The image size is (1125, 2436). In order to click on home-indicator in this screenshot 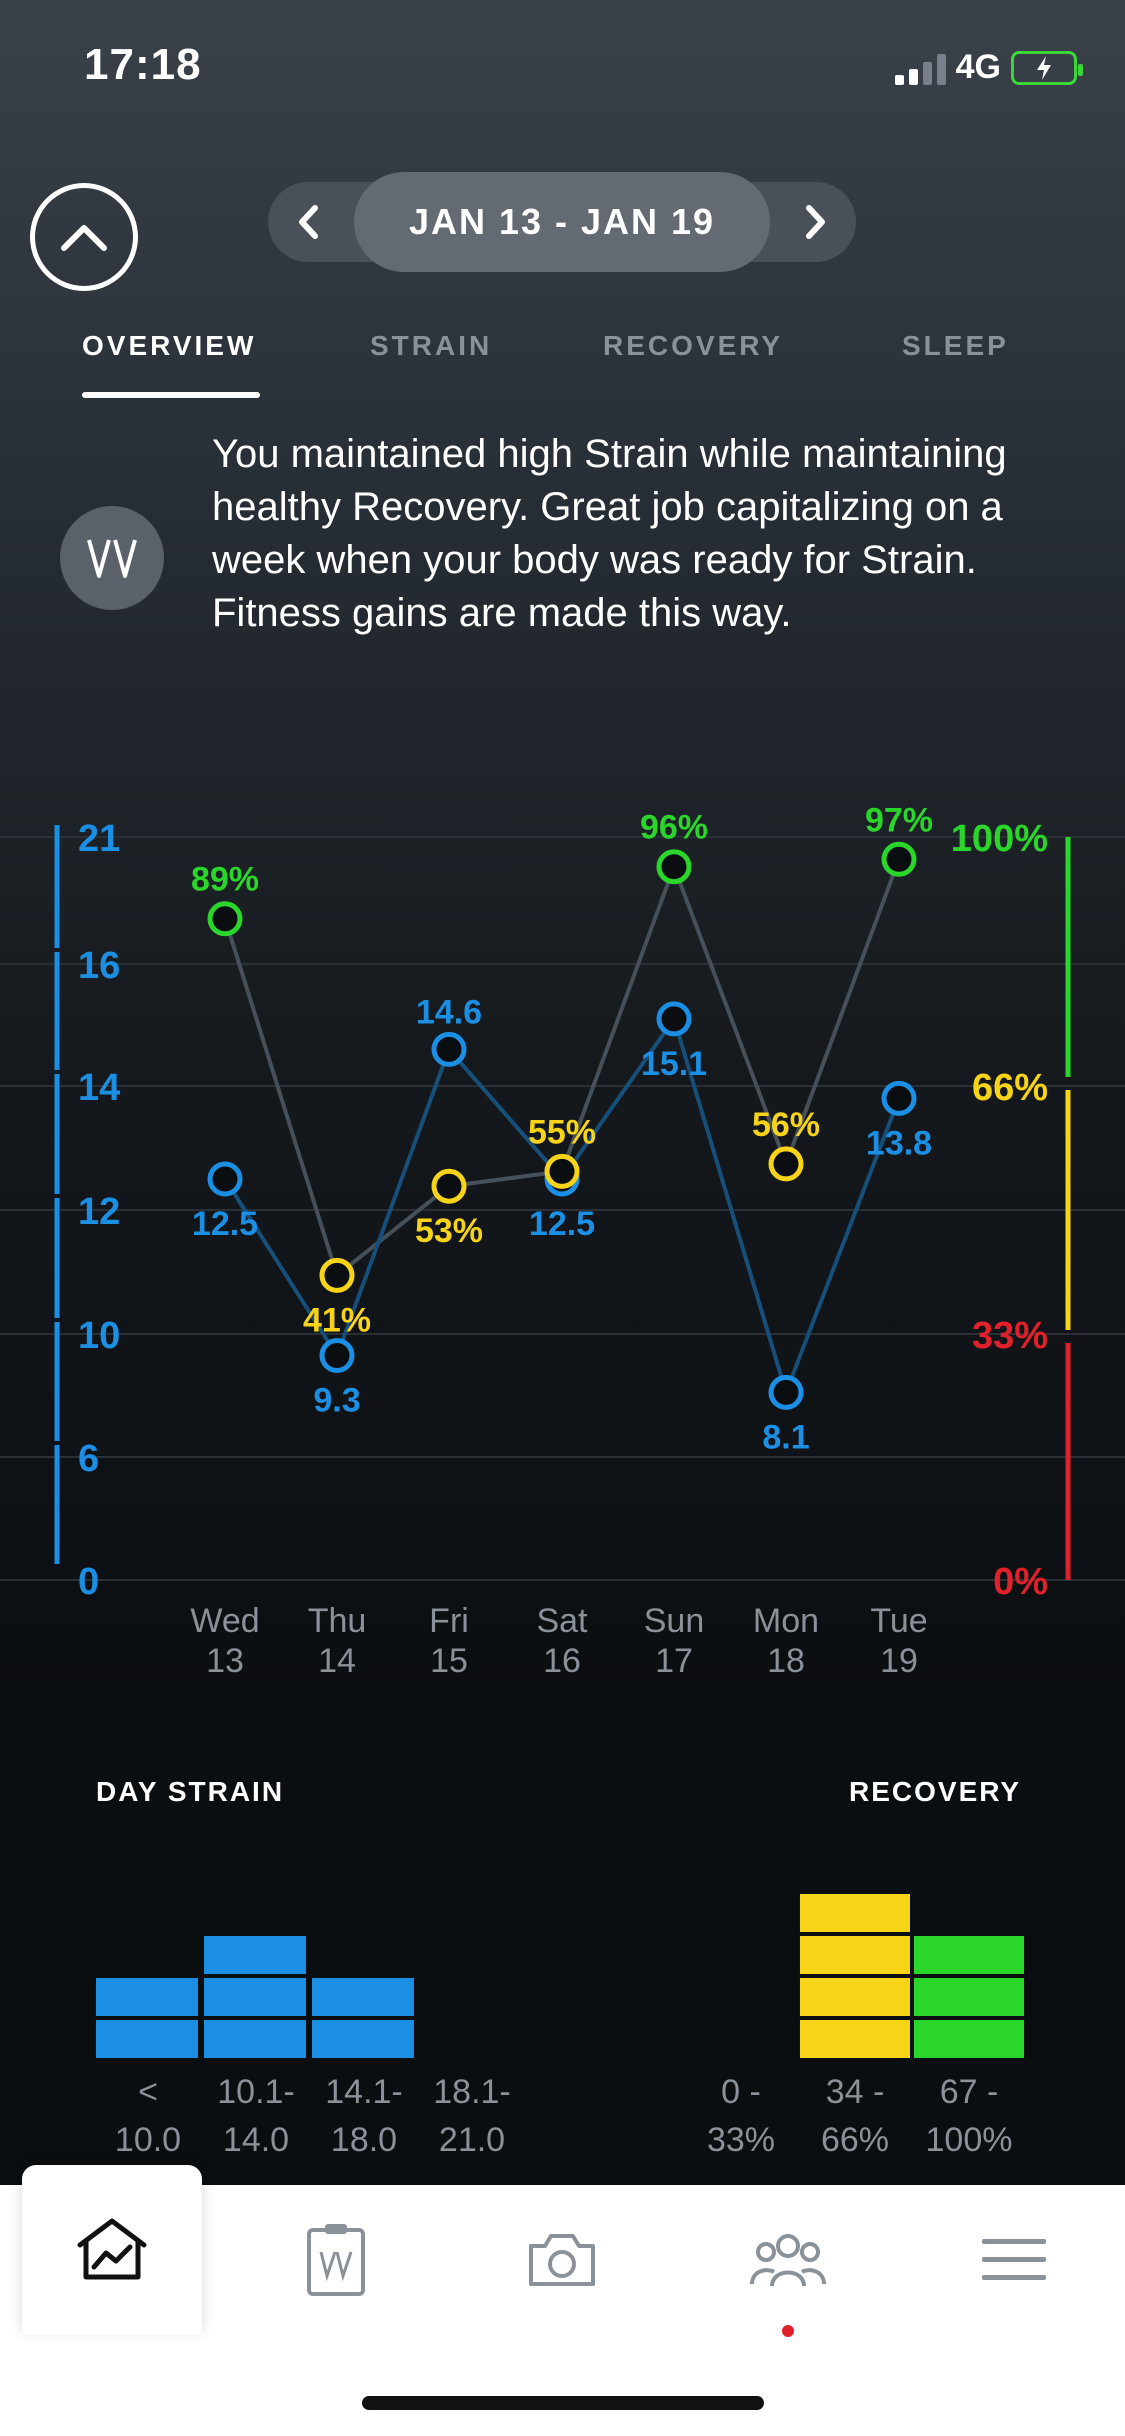, I will do `click(563, 2403)`.